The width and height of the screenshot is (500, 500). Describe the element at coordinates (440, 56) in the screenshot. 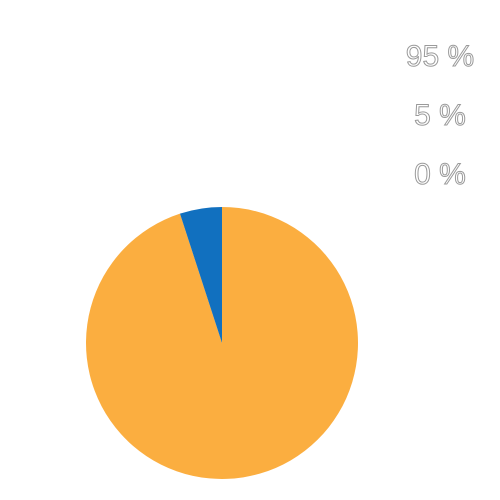

I see `value-label: 95 %` at that location.